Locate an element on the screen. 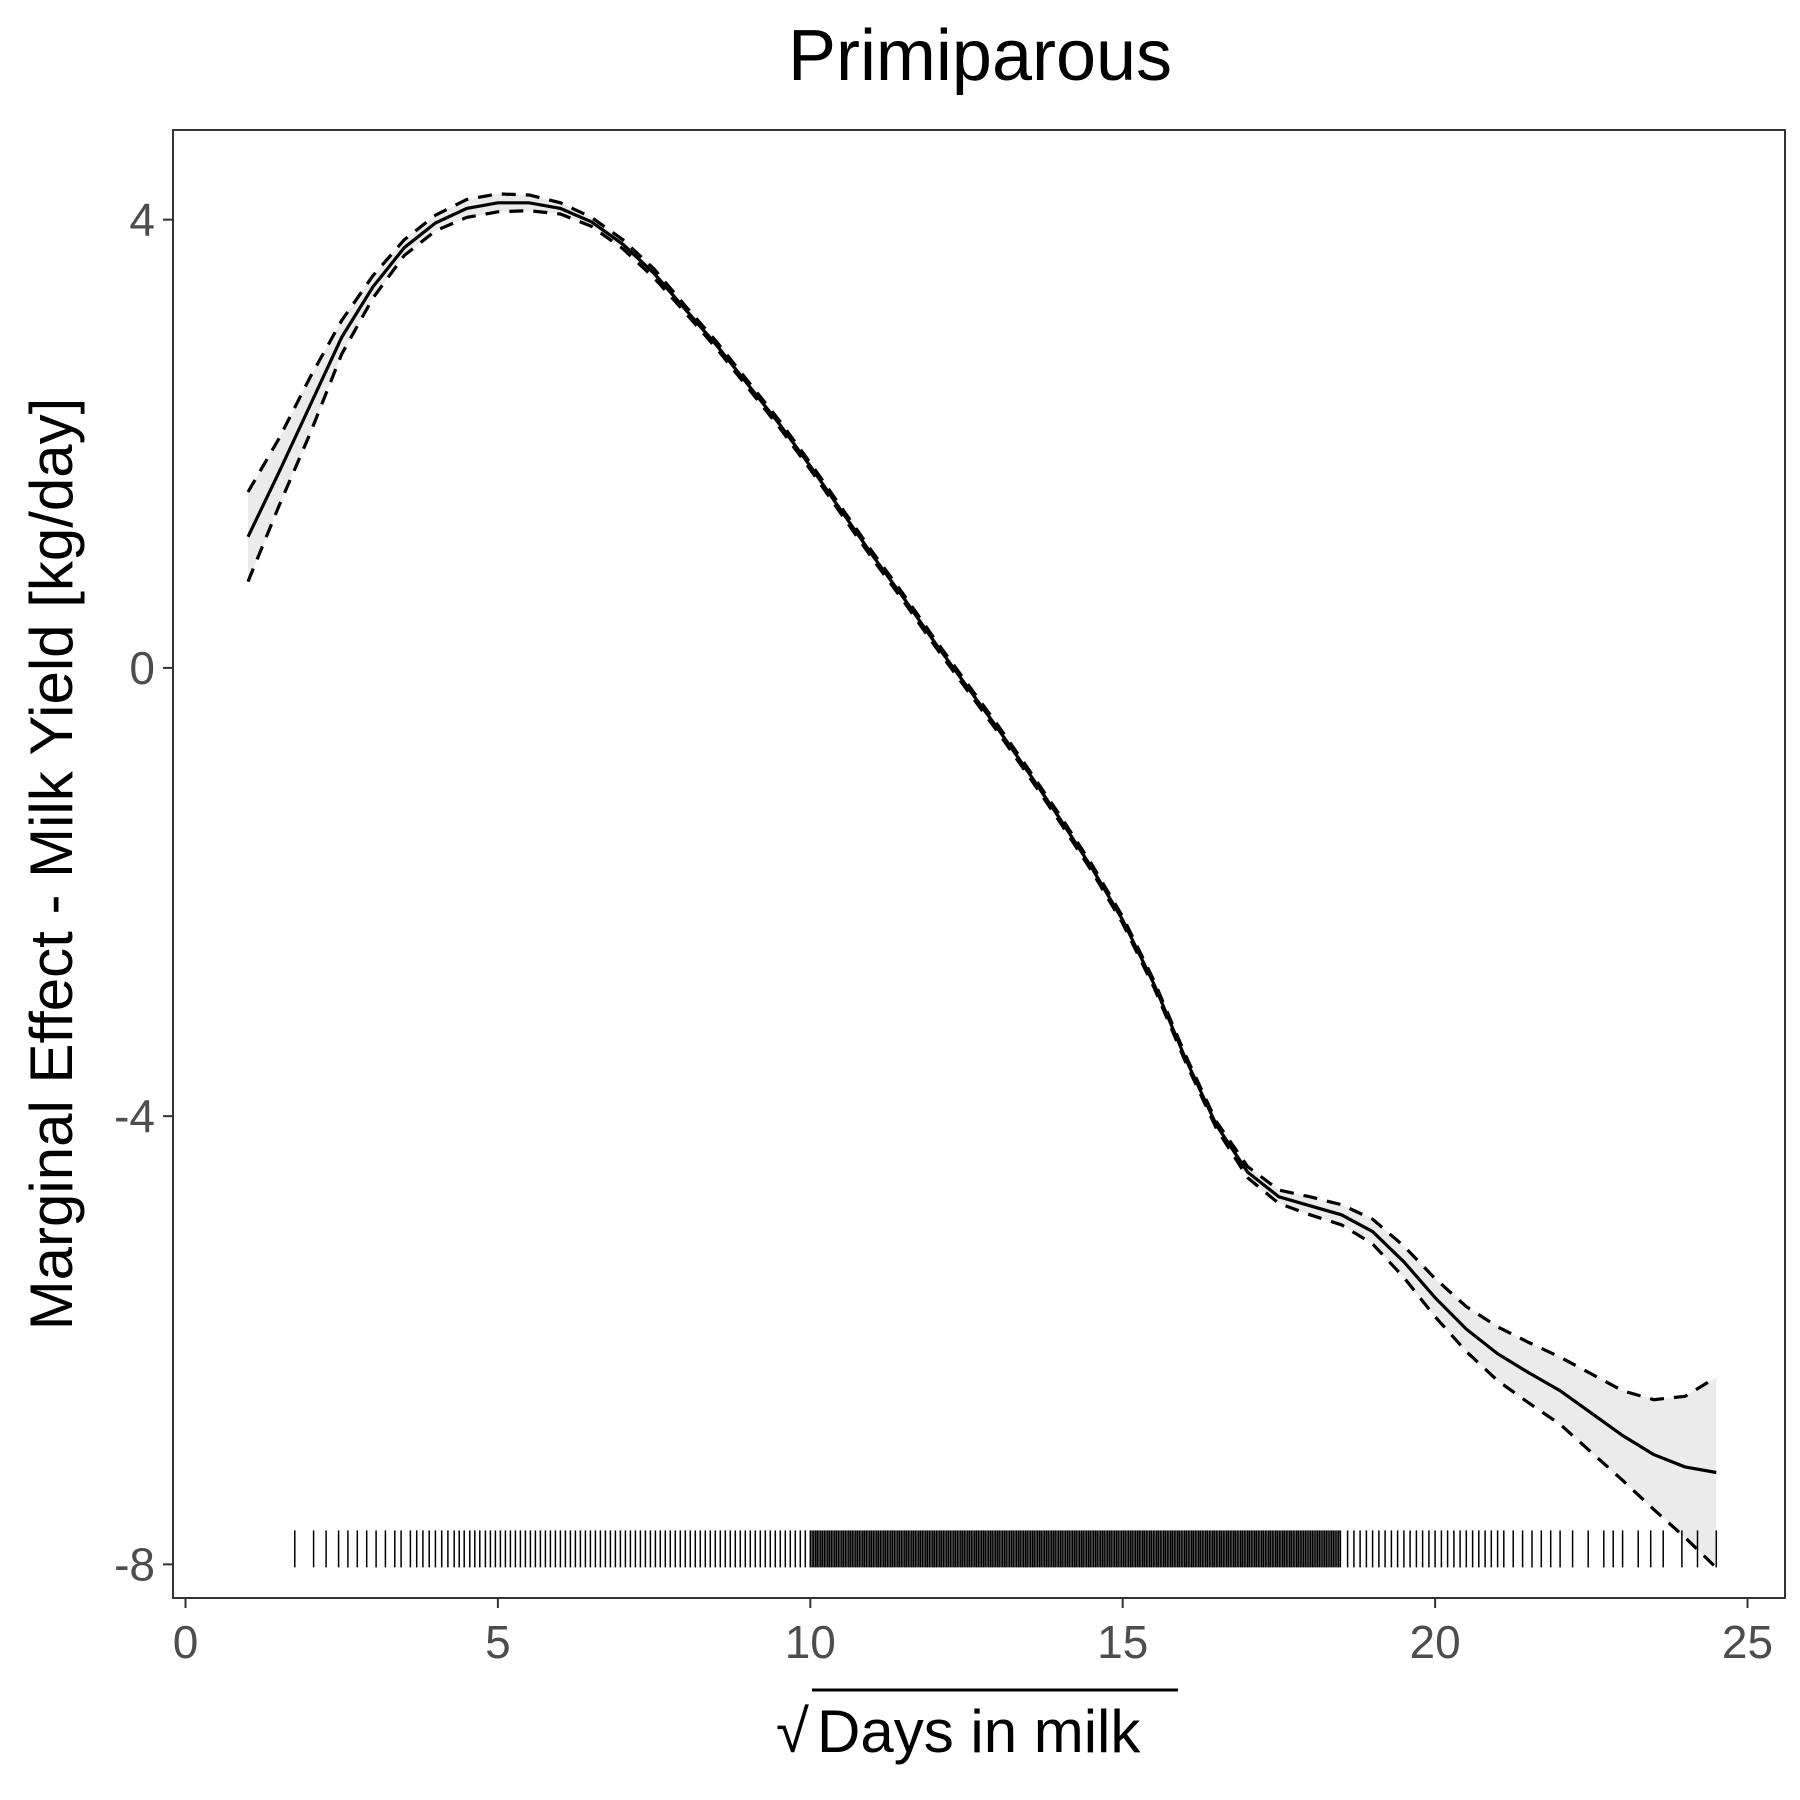  x-axis-title-radical: √ is located at coordinates (792, 1731).